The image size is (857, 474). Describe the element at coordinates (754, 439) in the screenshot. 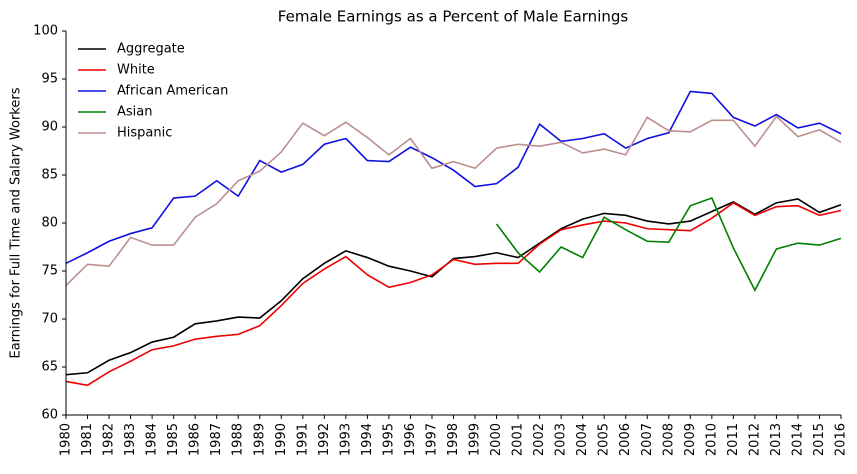

I see `x-tick-label: 2012` at that location.